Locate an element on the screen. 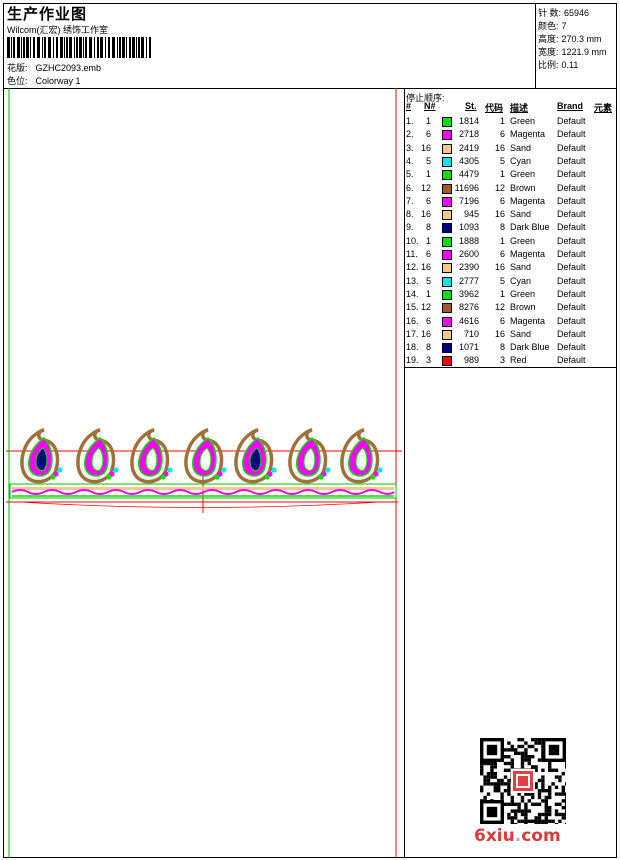 The height and width of the screenshot is (860, 620). row-stitches: 4305 is located at coordinates (468, 160).